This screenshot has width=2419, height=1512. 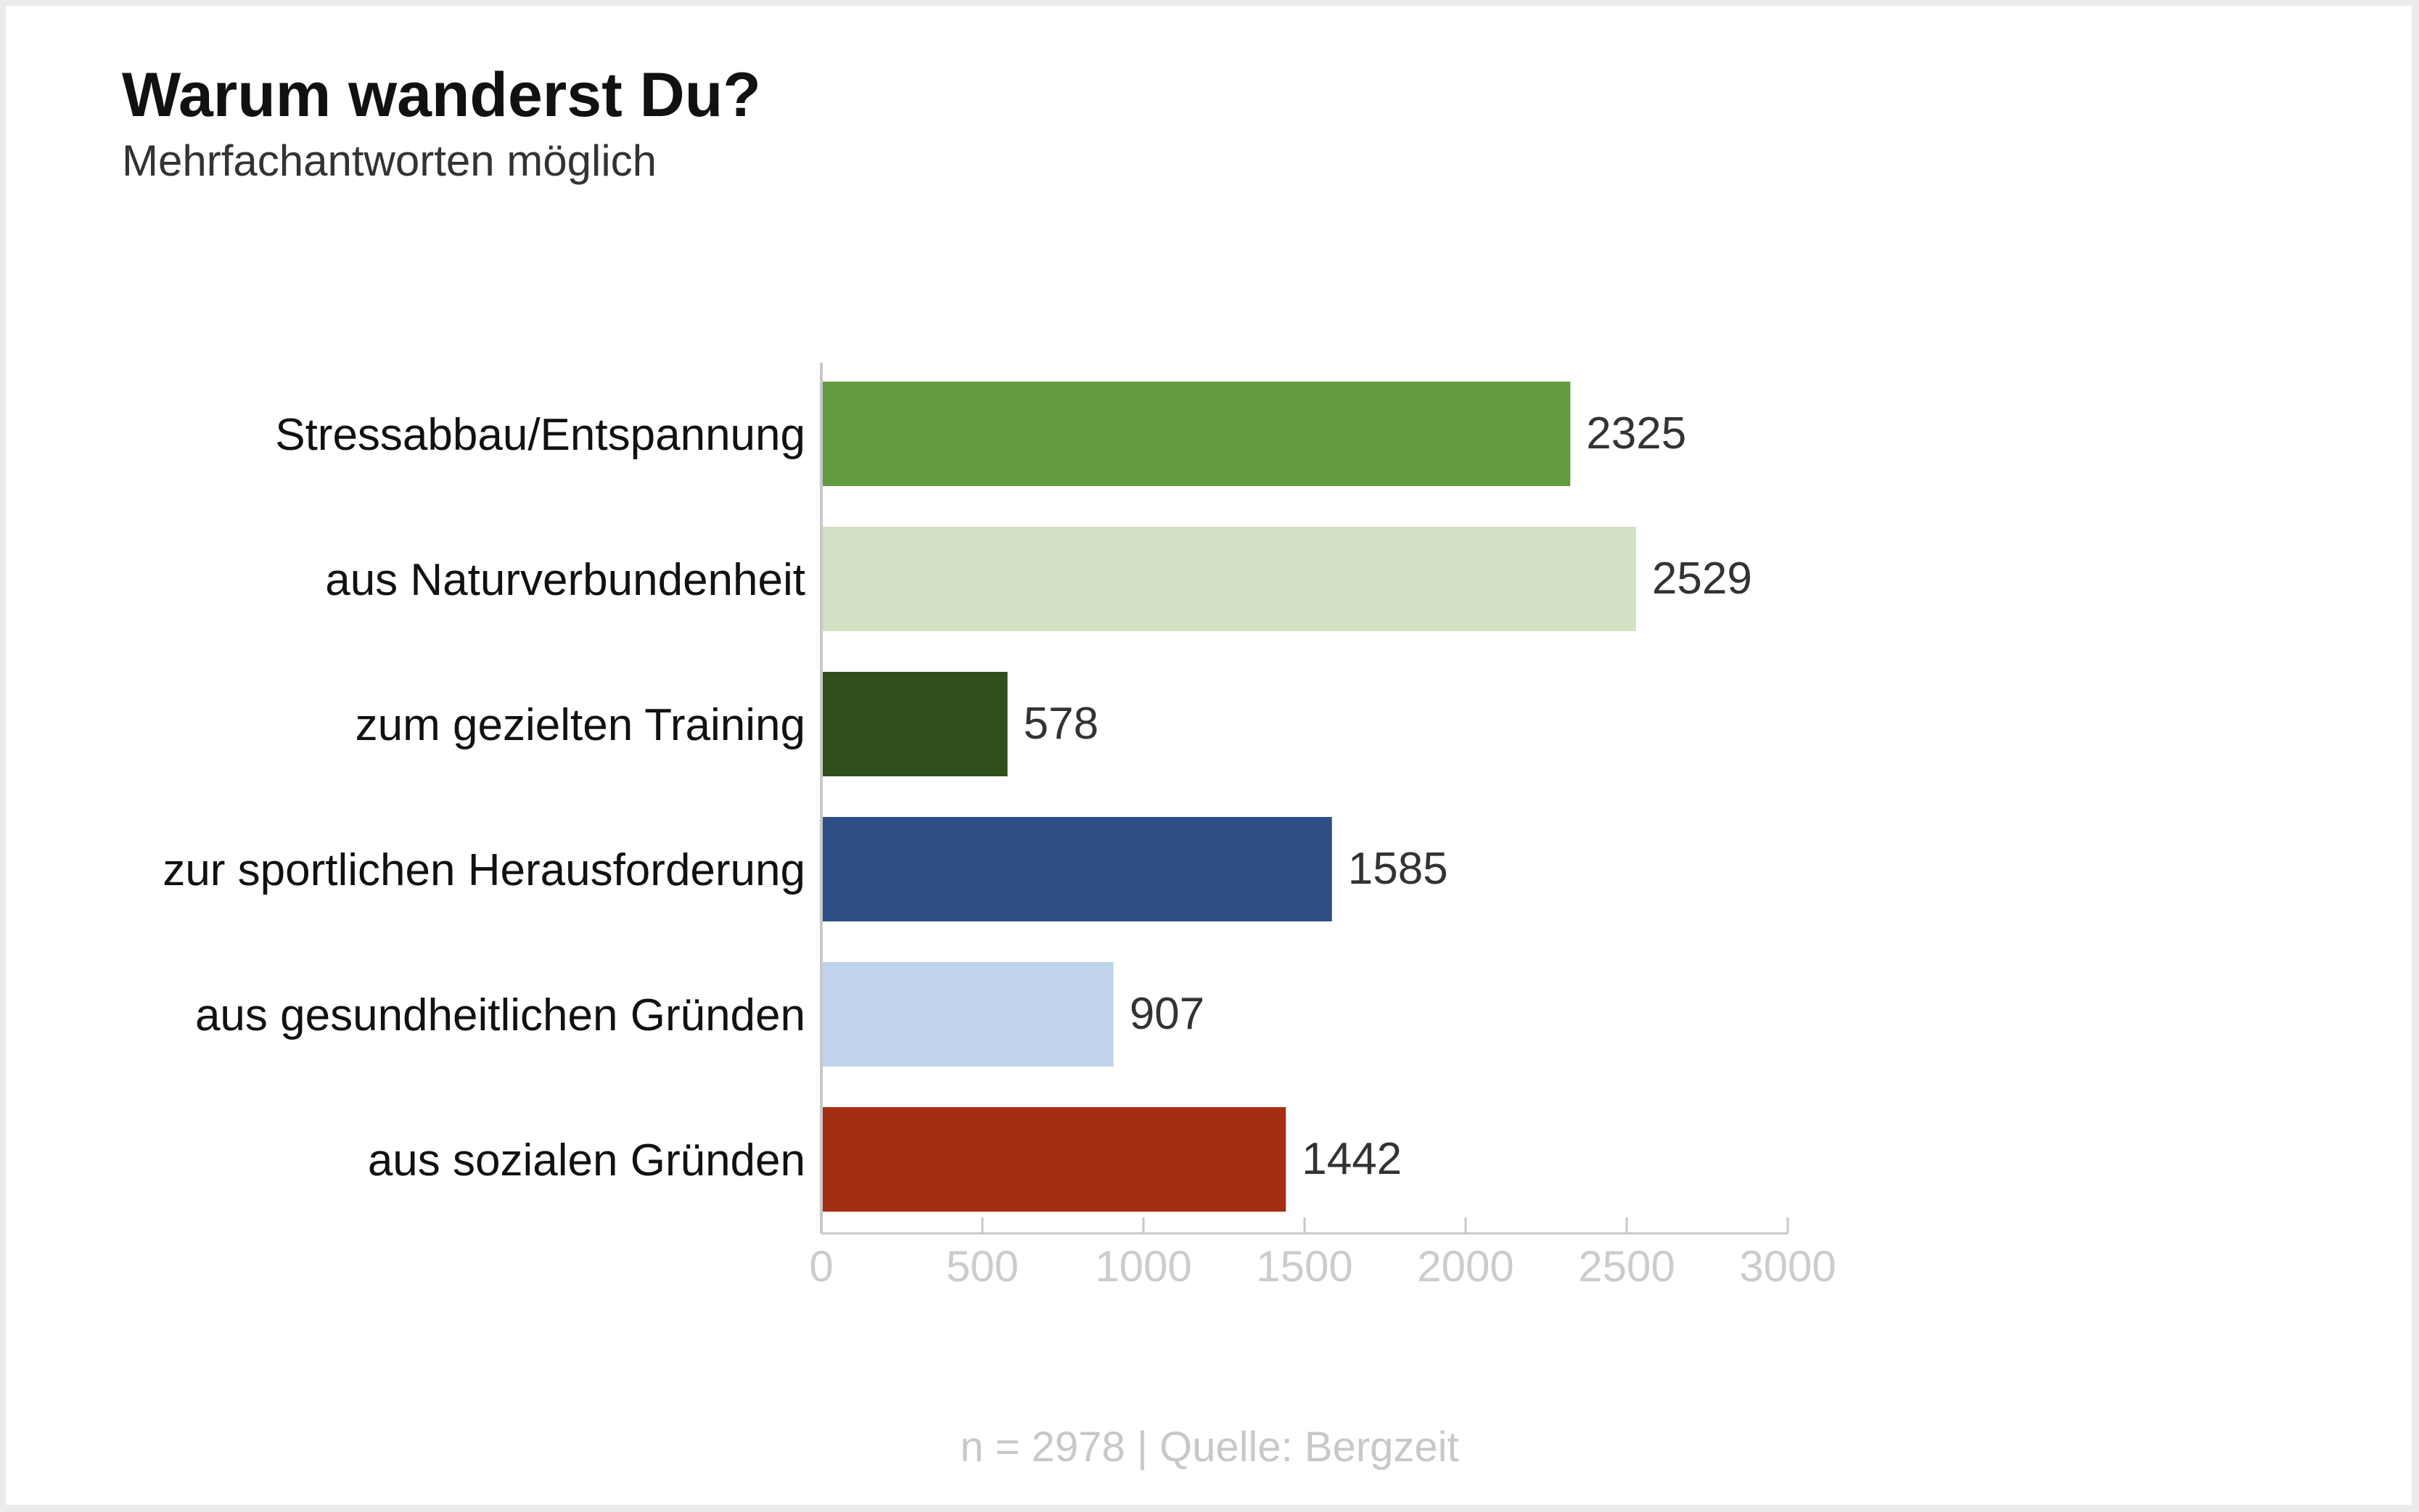 I want to click on category-label: zur sportlichen Herausforderung, so click(x=484, y=870).